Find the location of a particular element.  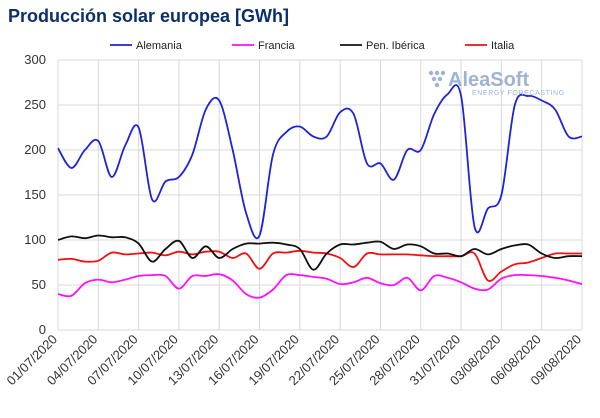

y-tick-label: 250 is located at coordinates (35, 104).